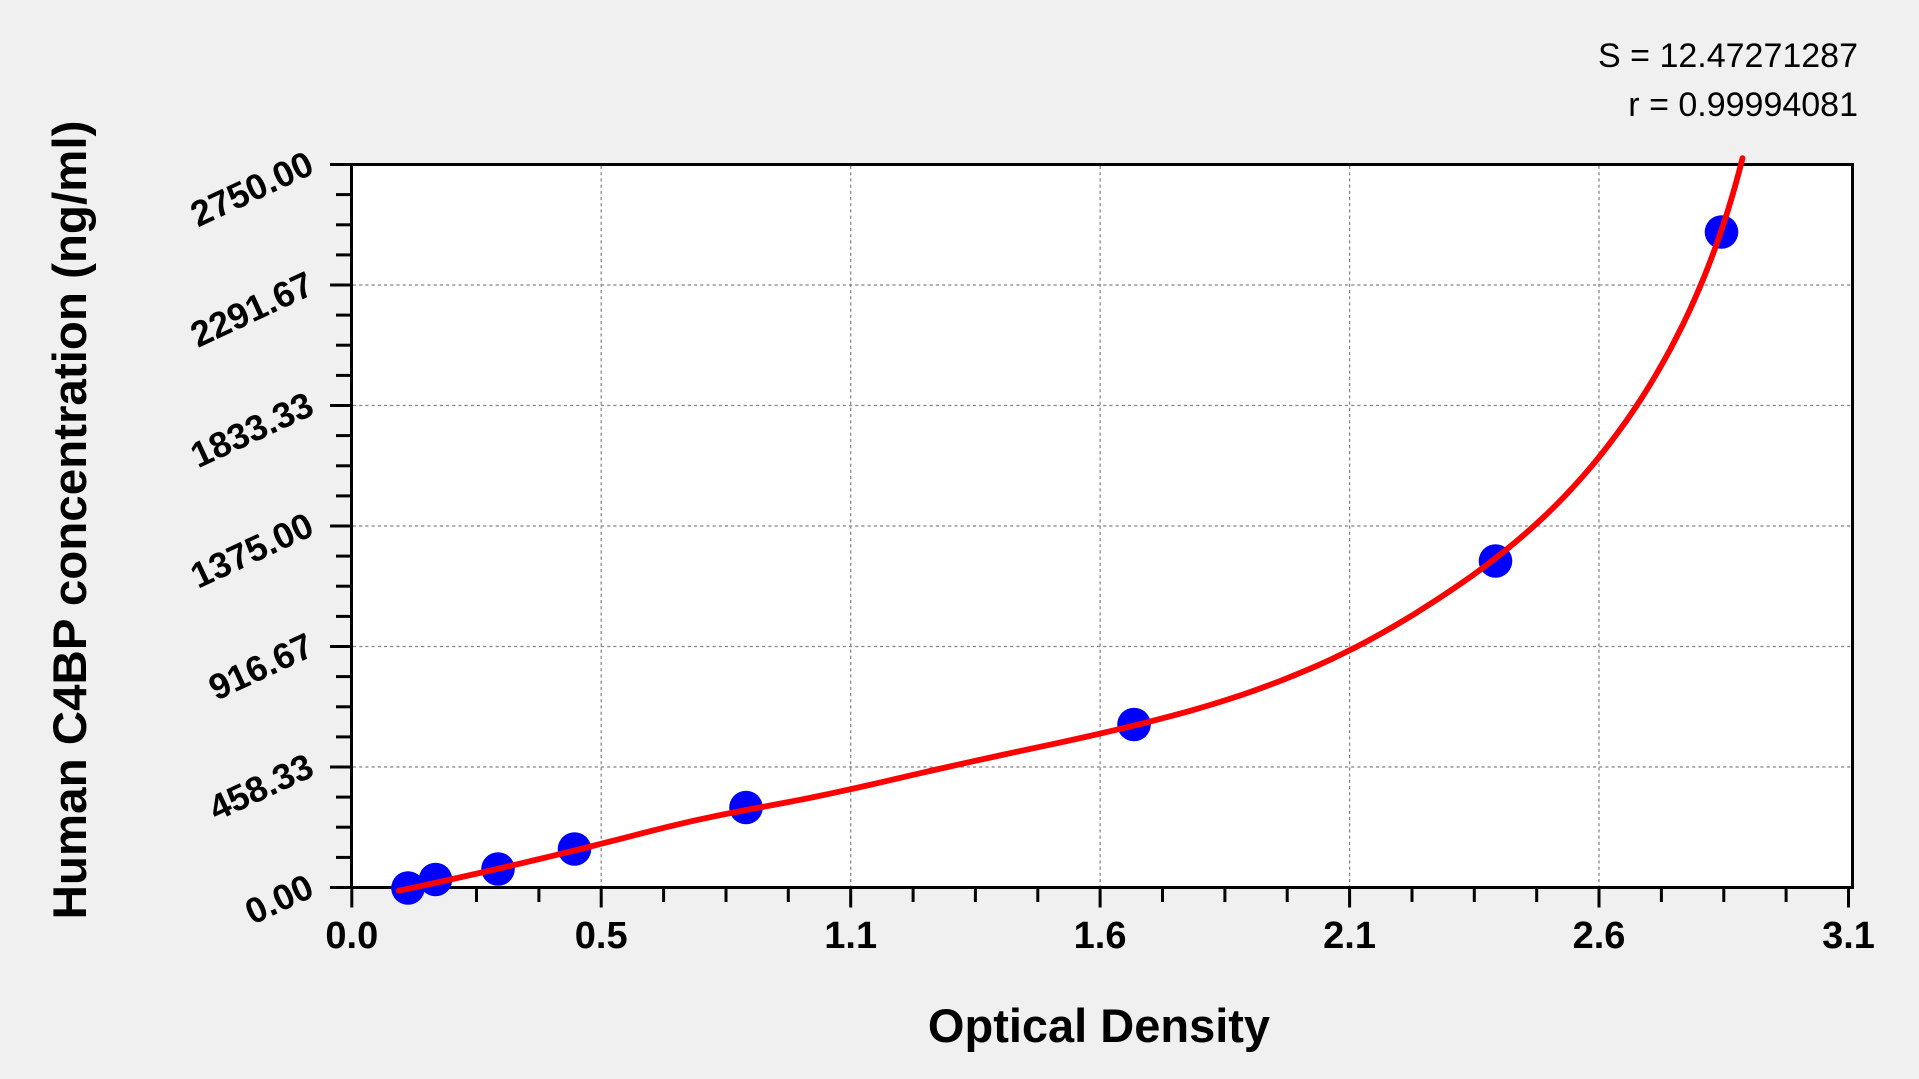 This screenshot has height=1079, width=1919. What do you see at coordinates (351, 936) in the screenshot?
I see `svg-text: 0.0` at bounding box center [351, 936].